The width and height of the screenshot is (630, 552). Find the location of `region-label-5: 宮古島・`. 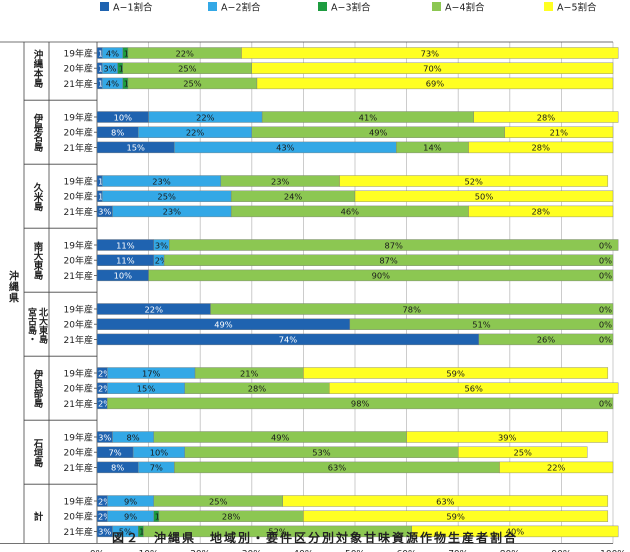

region-label-5: 宮古島・ is located at coordinates (31, 325).